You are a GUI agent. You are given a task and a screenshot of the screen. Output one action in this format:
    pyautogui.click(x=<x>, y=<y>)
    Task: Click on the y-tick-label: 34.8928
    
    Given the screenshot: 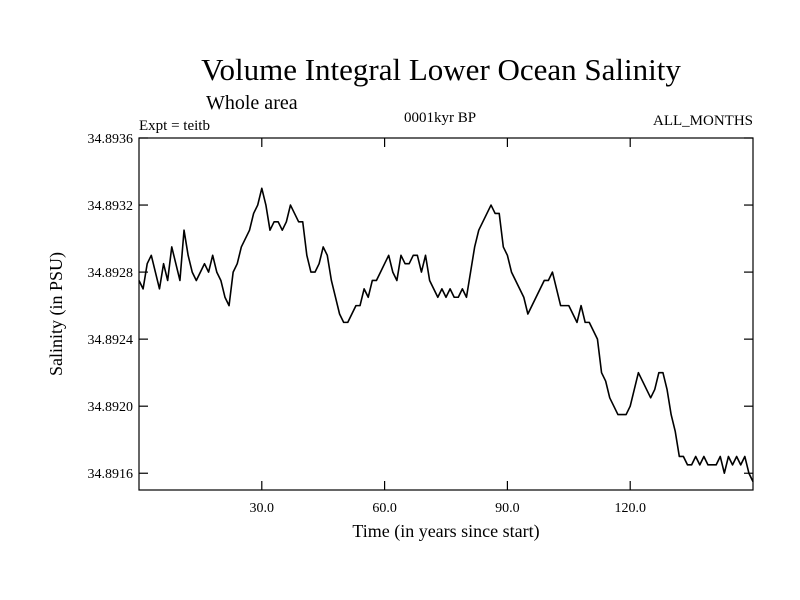 What is the action you would take?
    pyautogui.click(x=111, y=273)
    